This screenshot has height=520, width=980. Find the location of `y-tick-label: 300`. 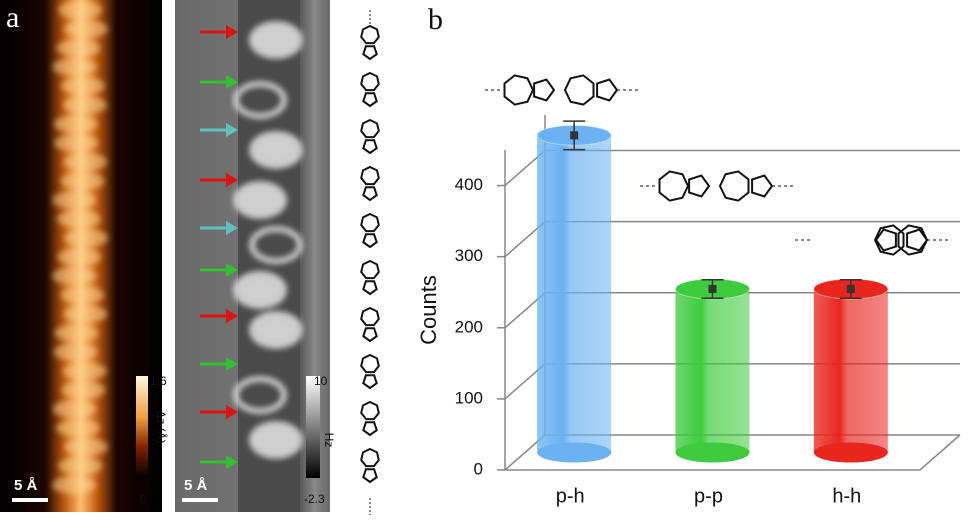

y-tick-label: 300 is located at coordinates (469, 255).